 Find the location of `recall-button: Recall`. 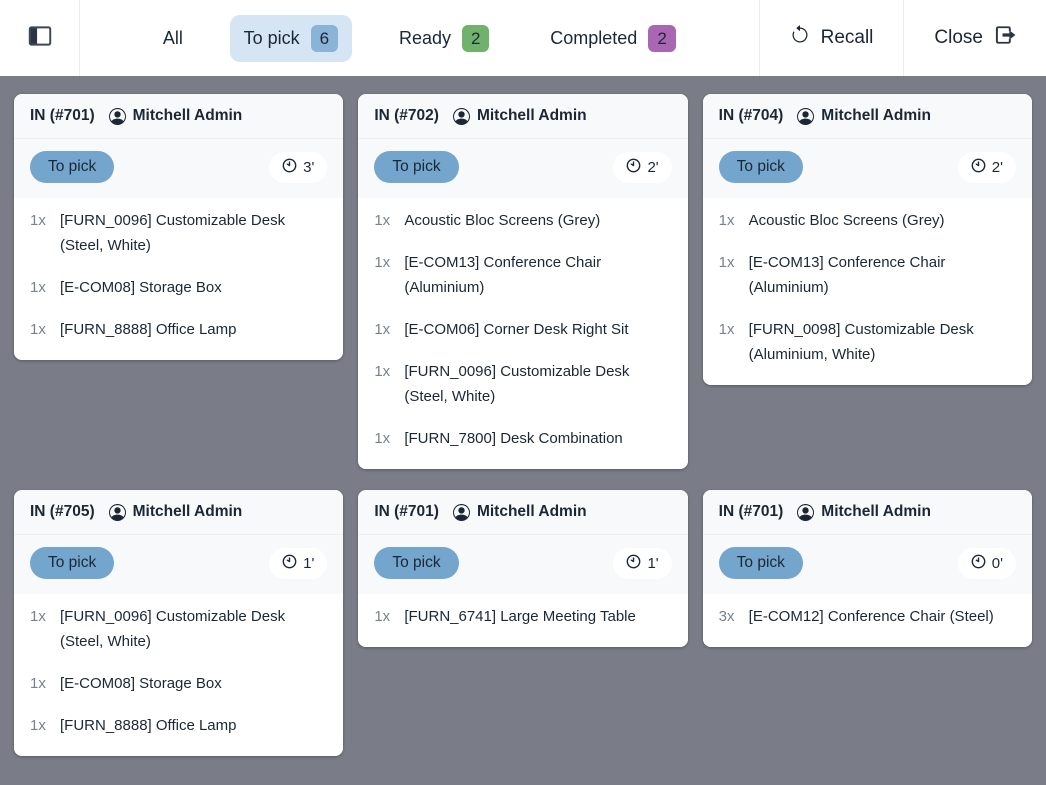

recall-button: Recall is located at coordinates (831, 38).